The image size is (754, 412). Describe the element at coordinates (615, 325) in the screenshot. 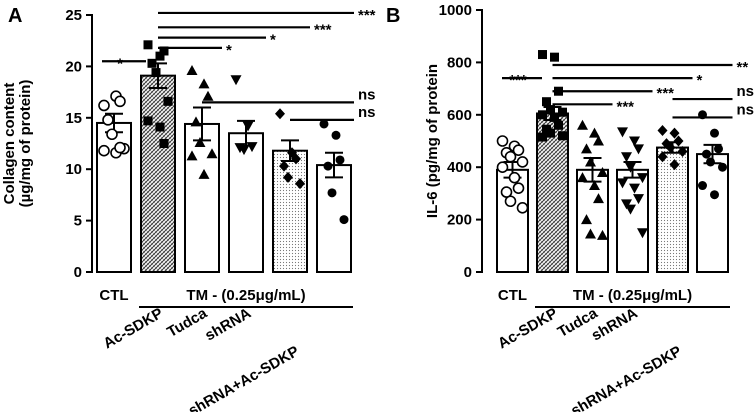

I see `group-label: shRNA` at that location.